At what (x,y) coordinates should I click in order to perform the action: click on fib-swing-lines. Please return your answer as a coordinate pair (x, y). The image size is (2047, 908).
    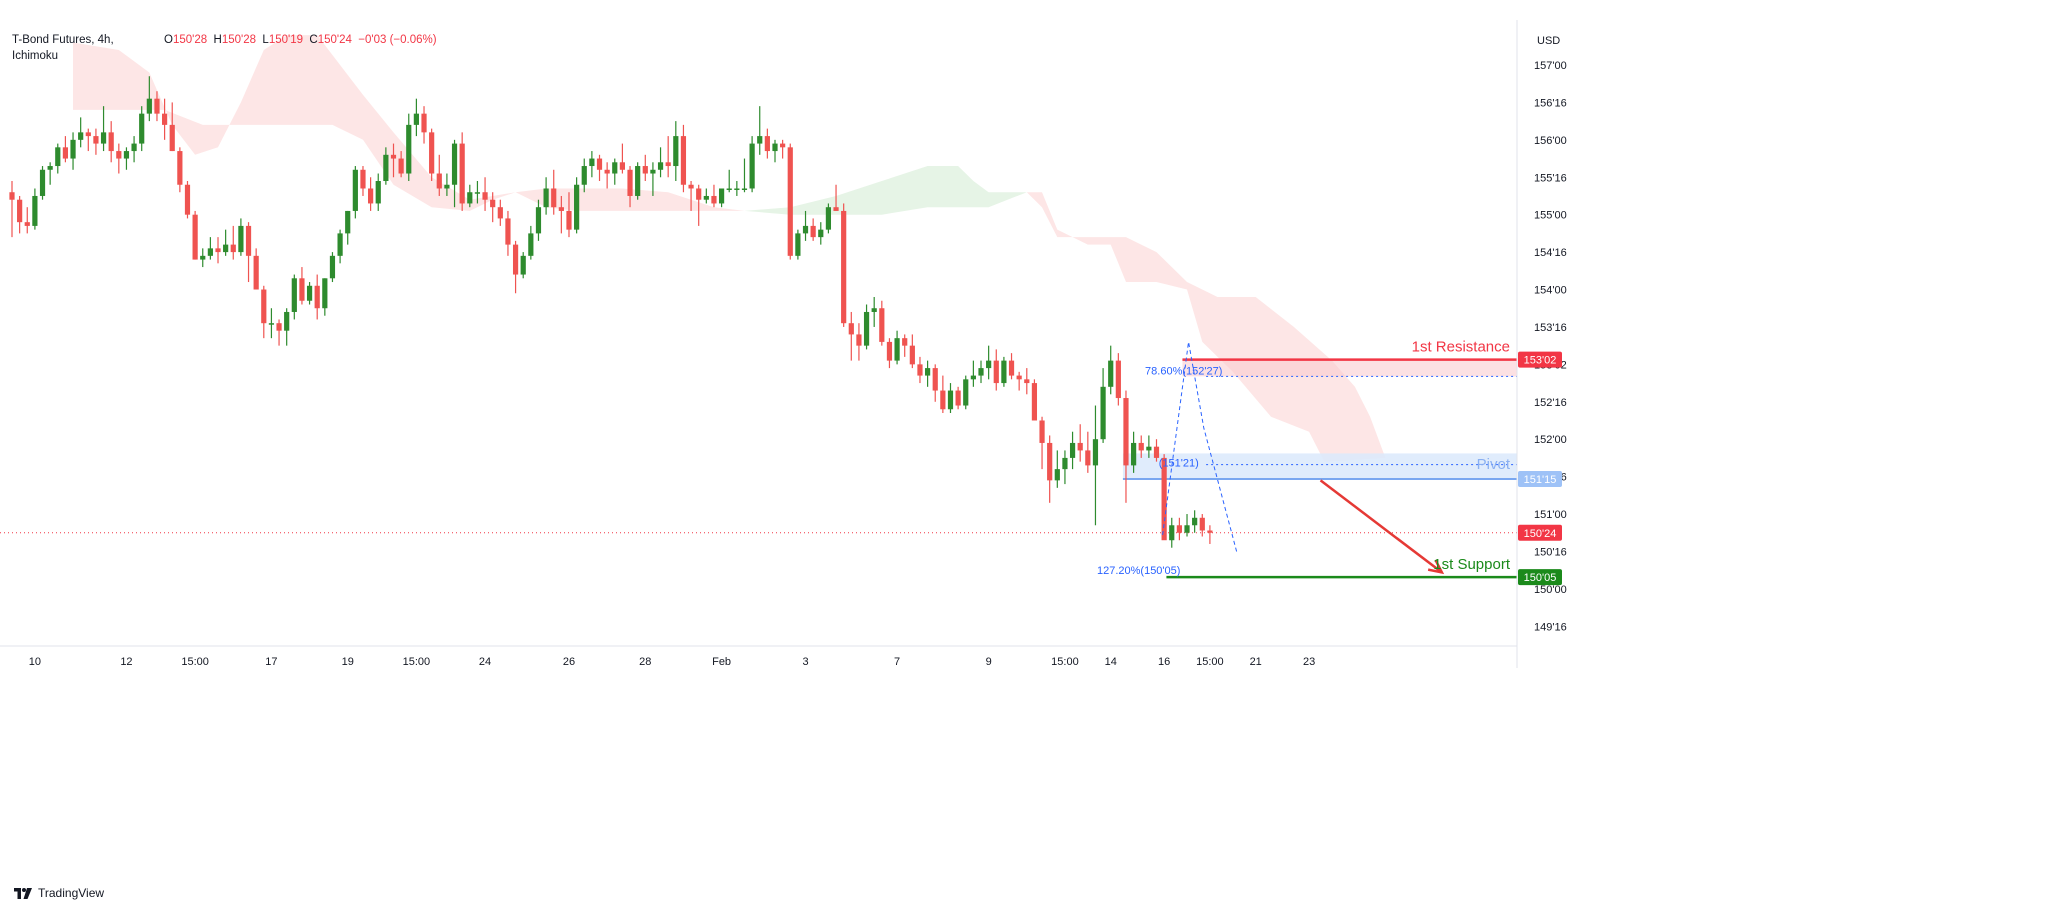
    Looking at the image, I should click on (1200, 446).